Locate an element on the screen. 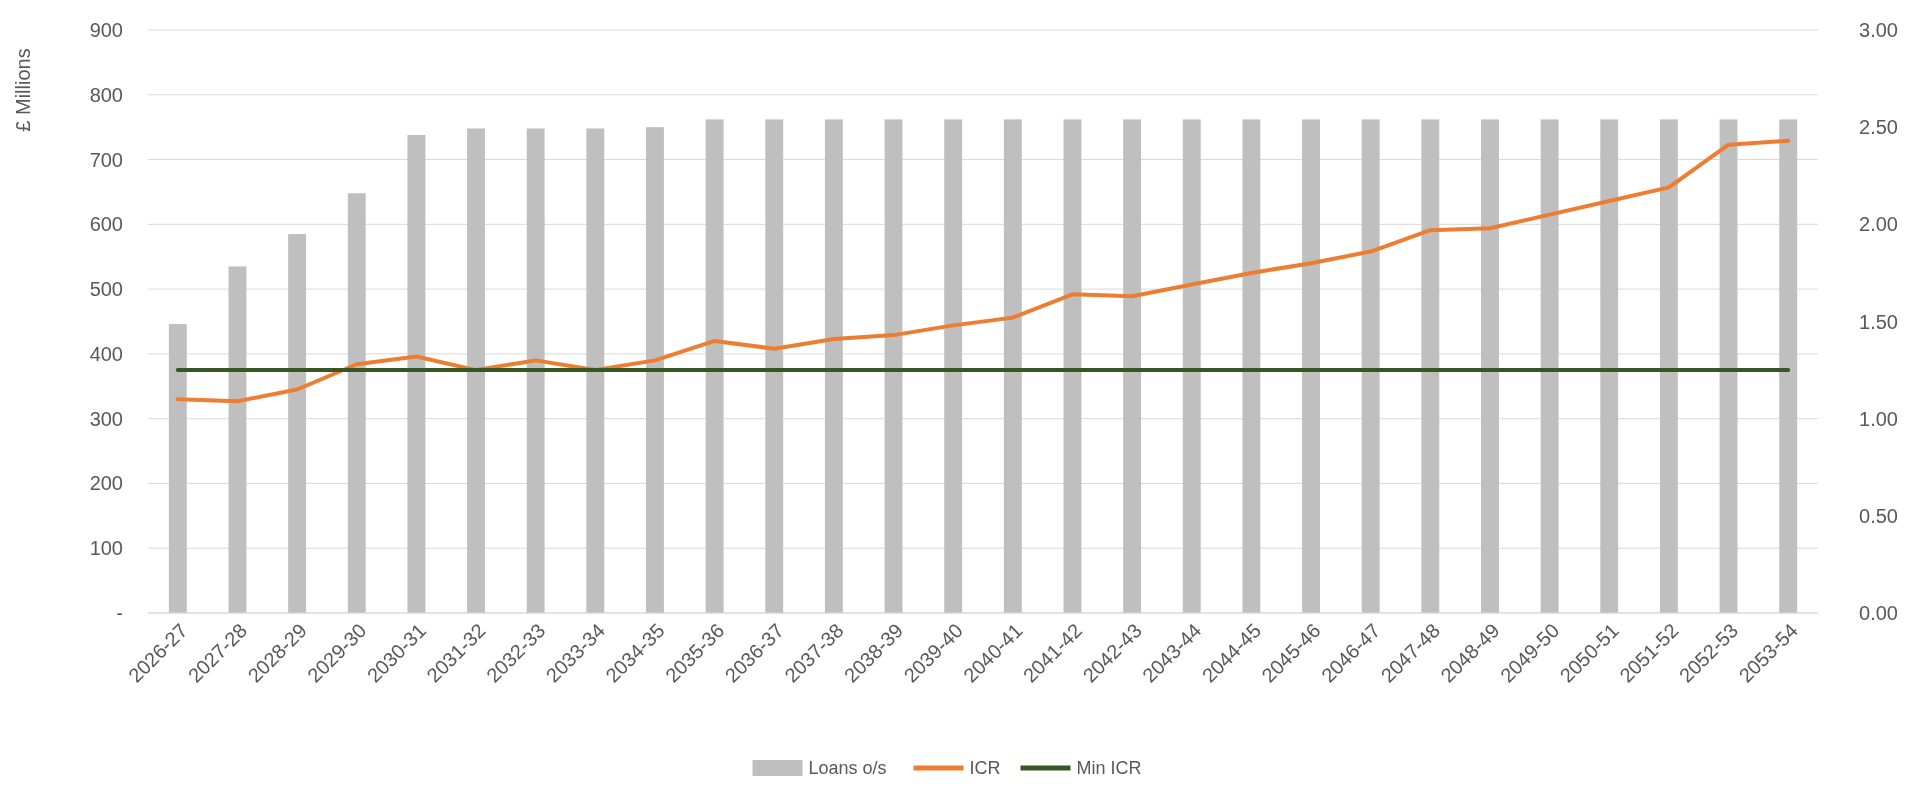 This screenshot has height=796, width=1923. y-axis-title: £ Millions is located at coordinates (23, 90).